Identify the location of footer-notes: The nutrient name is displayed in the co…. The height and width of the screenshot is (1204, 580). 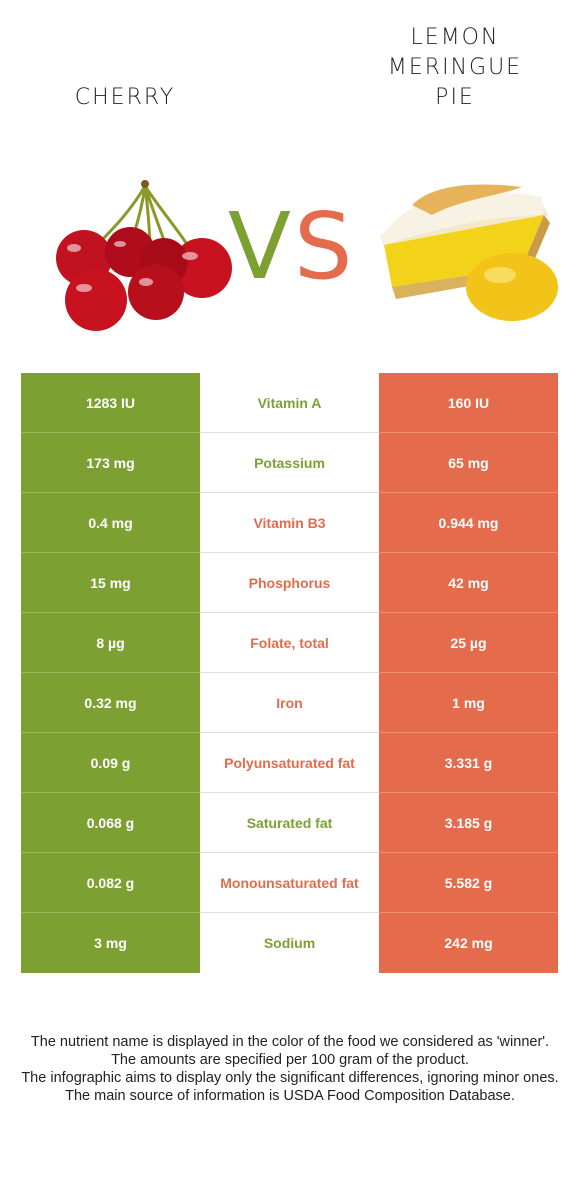
(290, 1069).